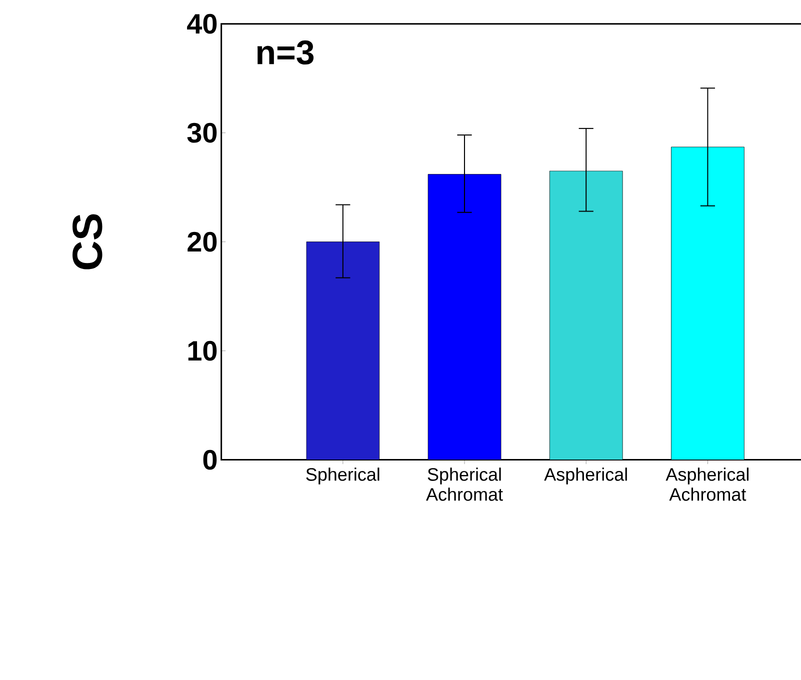 Image resolution: width=801 pixels, height=680 pixels. I want to click on y-axis-title: CS, so click(87, 242).